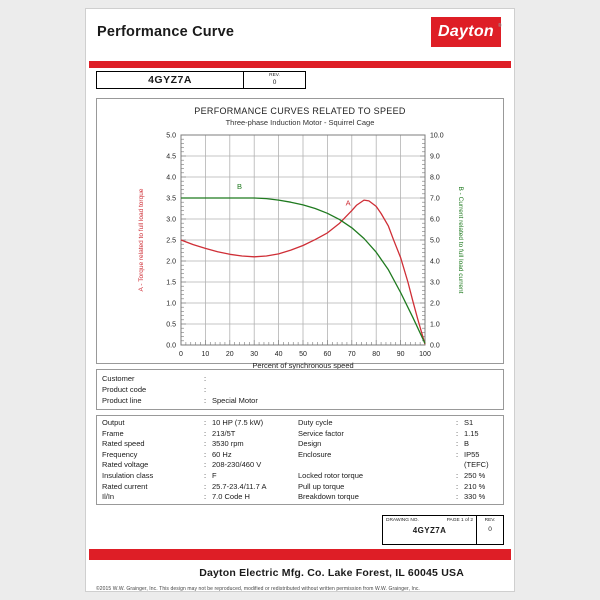  I want to click on svg-text: 60, so click(328, 354).